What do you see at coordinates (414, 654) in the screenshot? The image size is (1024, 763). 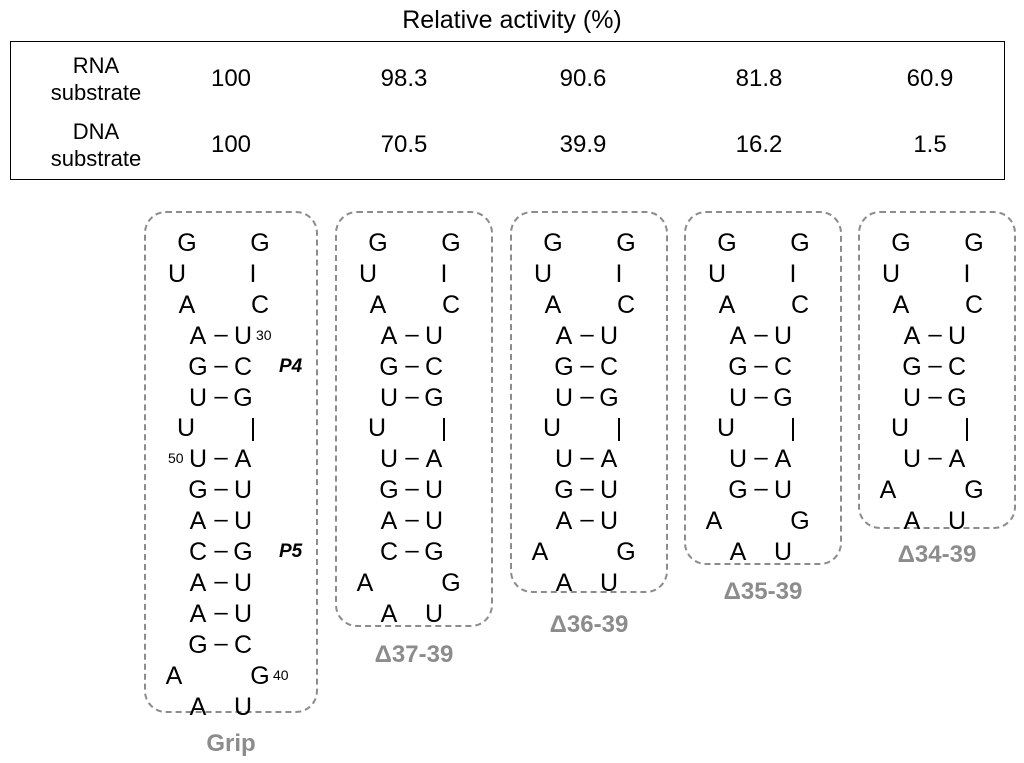 I see `structure-label-delta-37-39: Δ37-39` at bounding box center [414, 654].